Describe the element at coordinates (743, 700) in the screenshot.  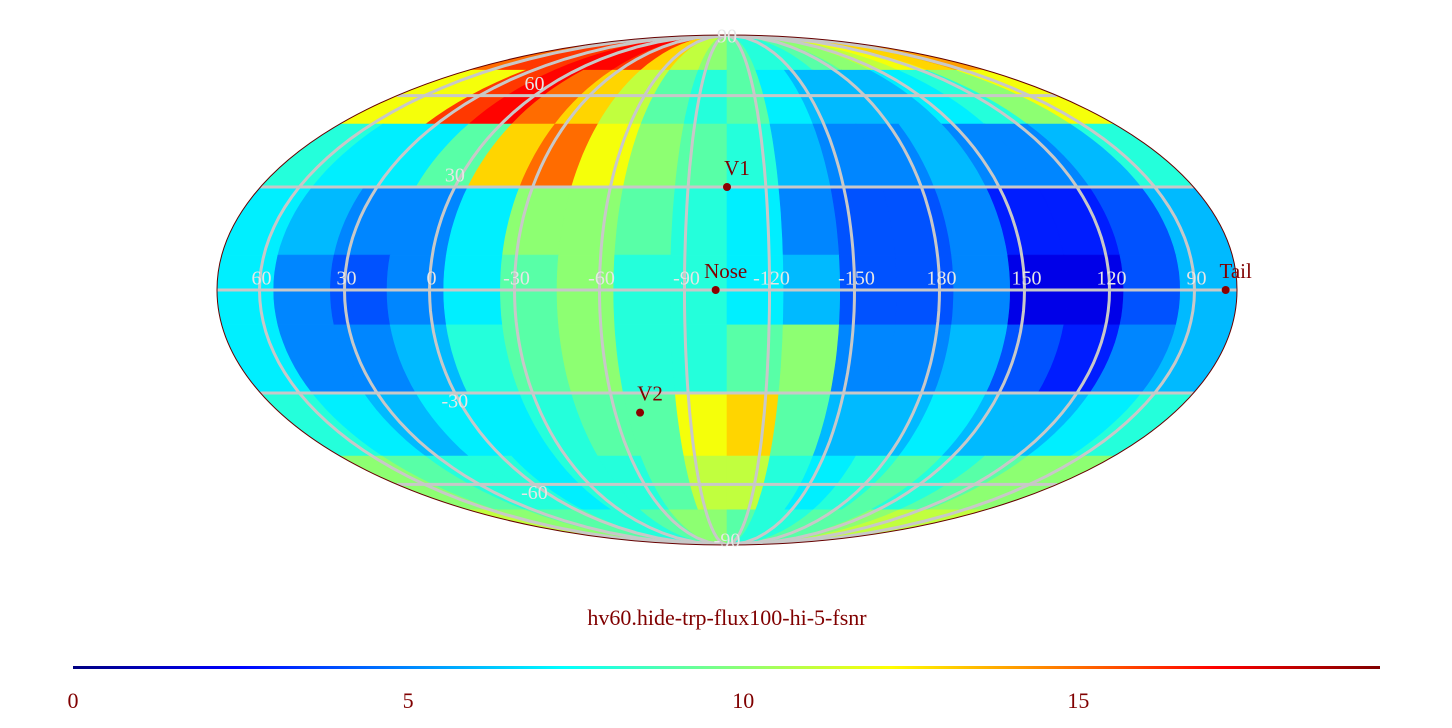
I see `colorbar-tick-label: 10` at that location.